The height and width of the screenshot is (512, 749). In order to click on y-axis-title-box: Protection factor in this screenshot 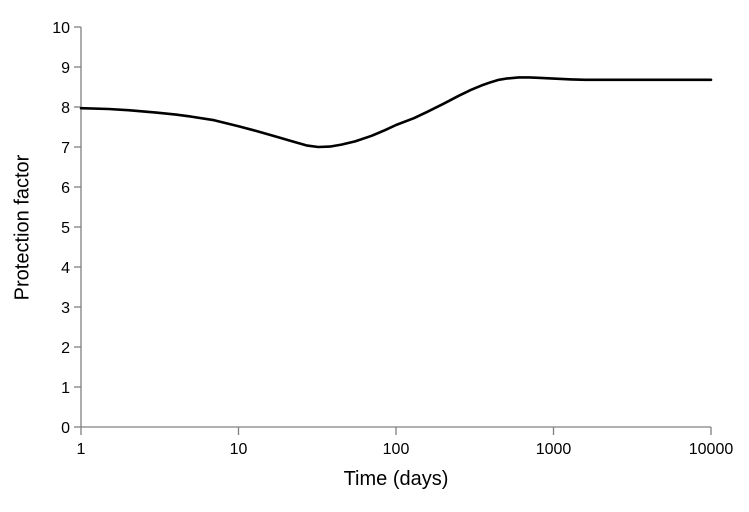, I will do `click(23, 227)`.